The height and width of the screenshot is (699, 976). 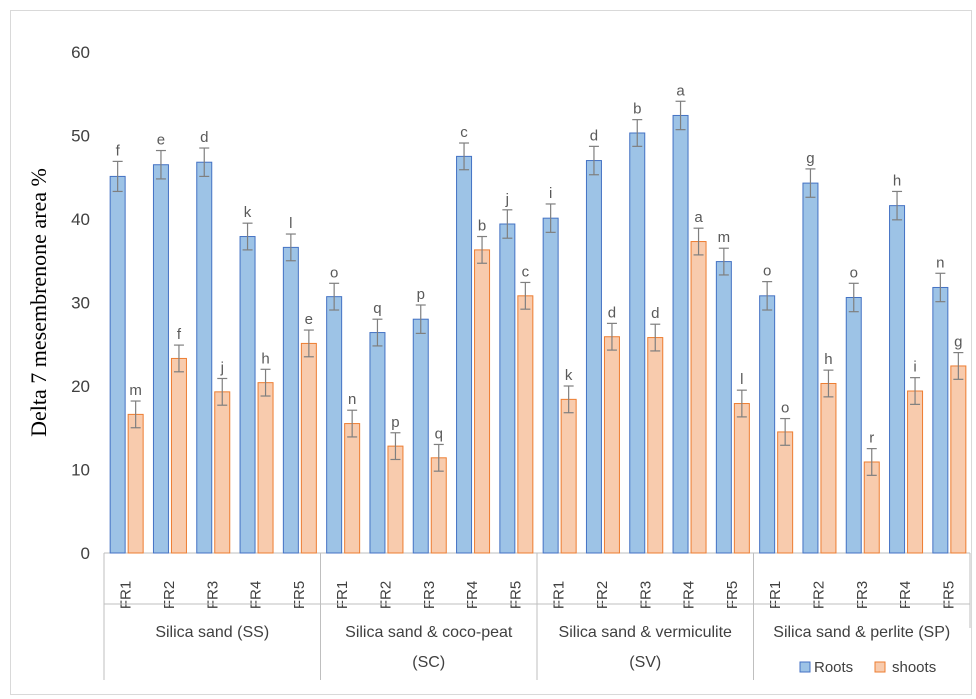 I want to click on y-axis-label: Delta 7 mesembrenone area %, so click(x=38, y=302).